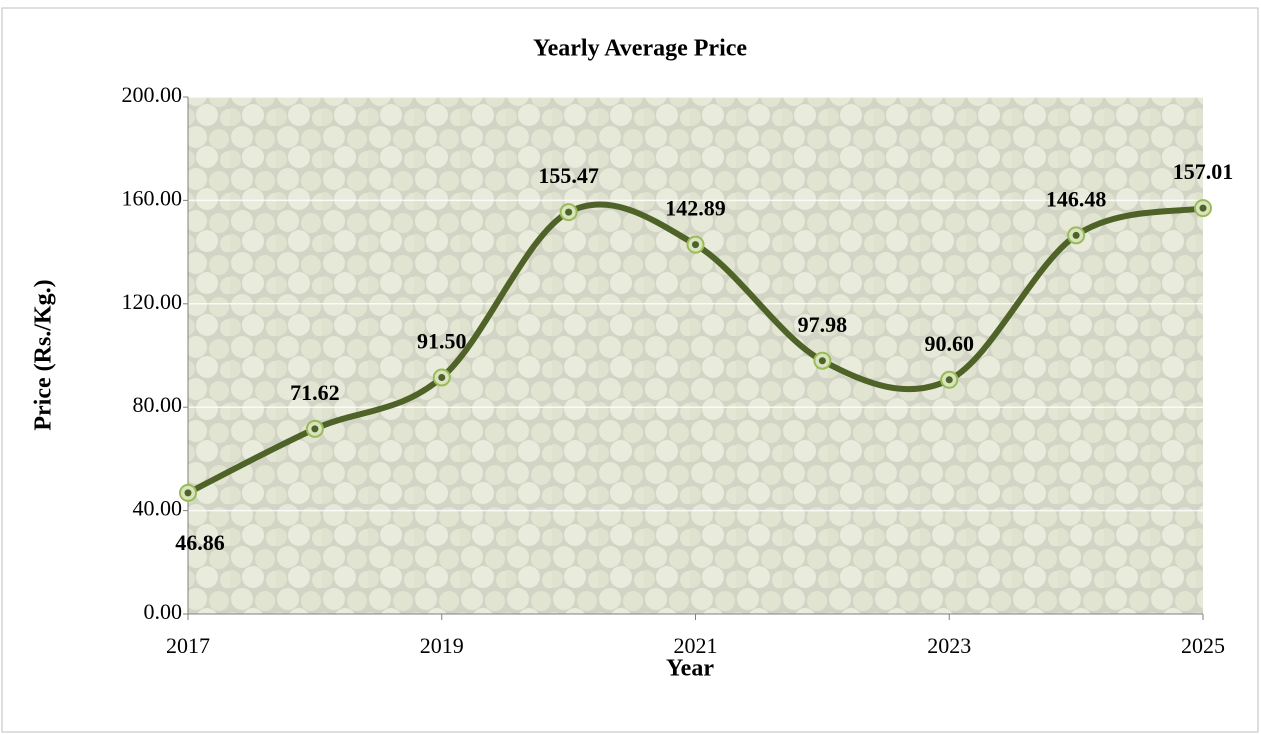 Image resolution: width=1261 pixels, height=734 pixels. Describe the element at coordinates (44, 354) in the screenshot. I see `y-axis-title: Price (Rs./Kg.)` at that location.